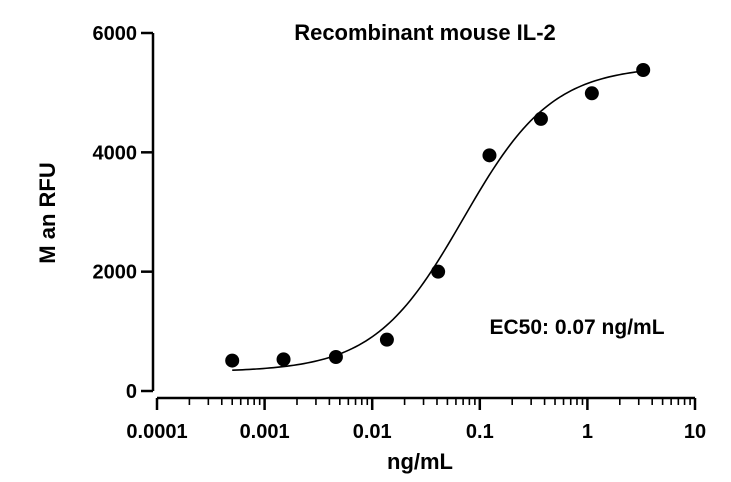  I want to click on x-tick-label: 0.0001, so click(156, 432).